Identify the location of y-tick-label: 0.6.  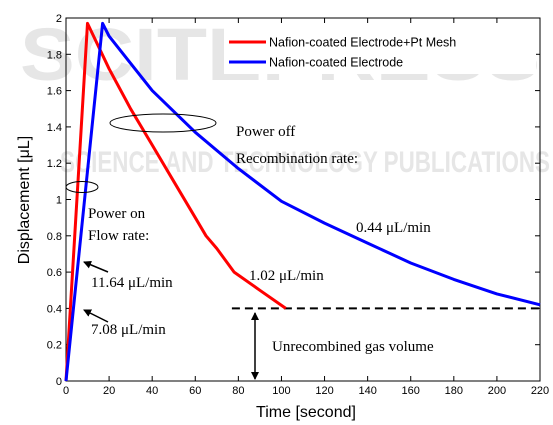
(54, 273).